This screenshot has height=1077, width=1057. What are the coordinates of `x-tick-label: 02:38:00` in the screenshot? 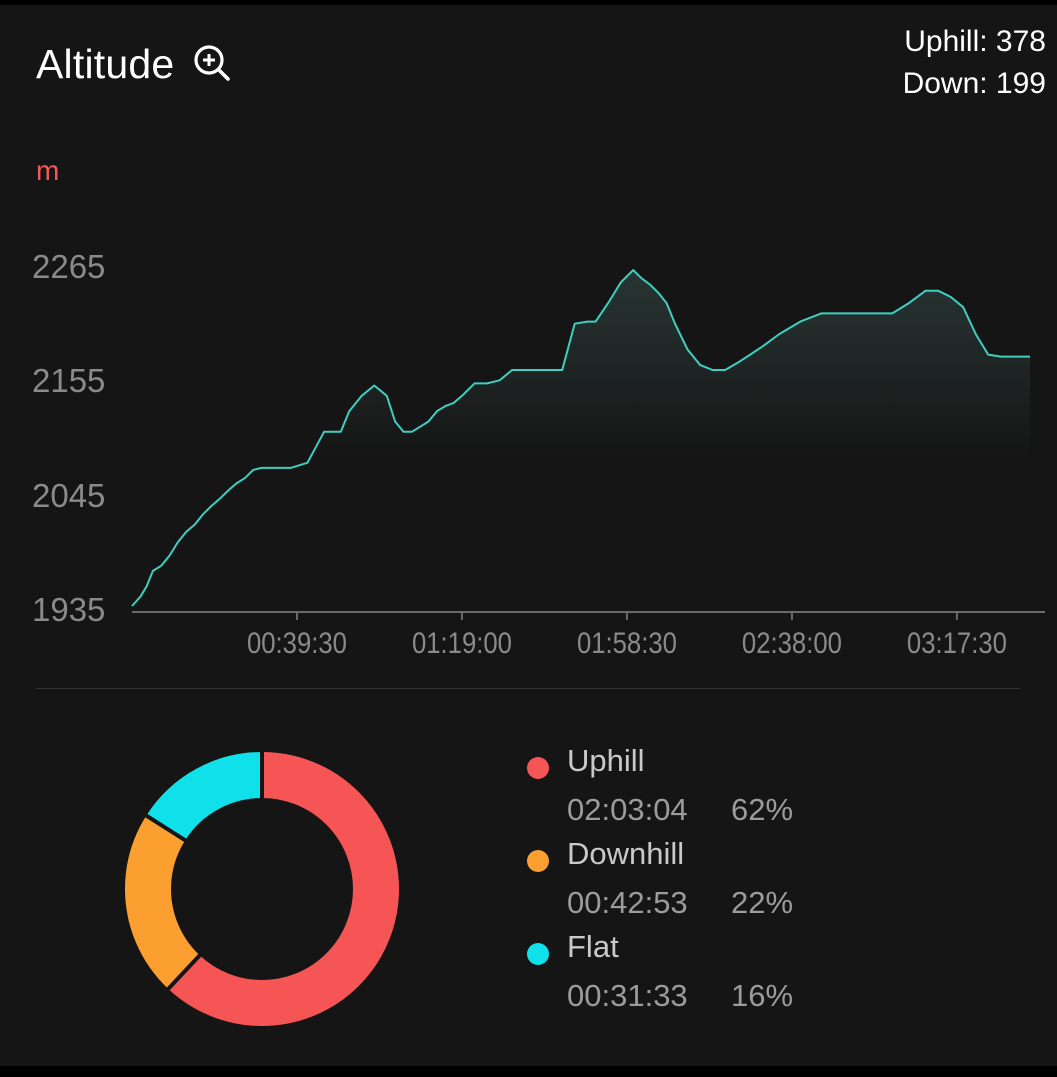 It's located at (792, 643).